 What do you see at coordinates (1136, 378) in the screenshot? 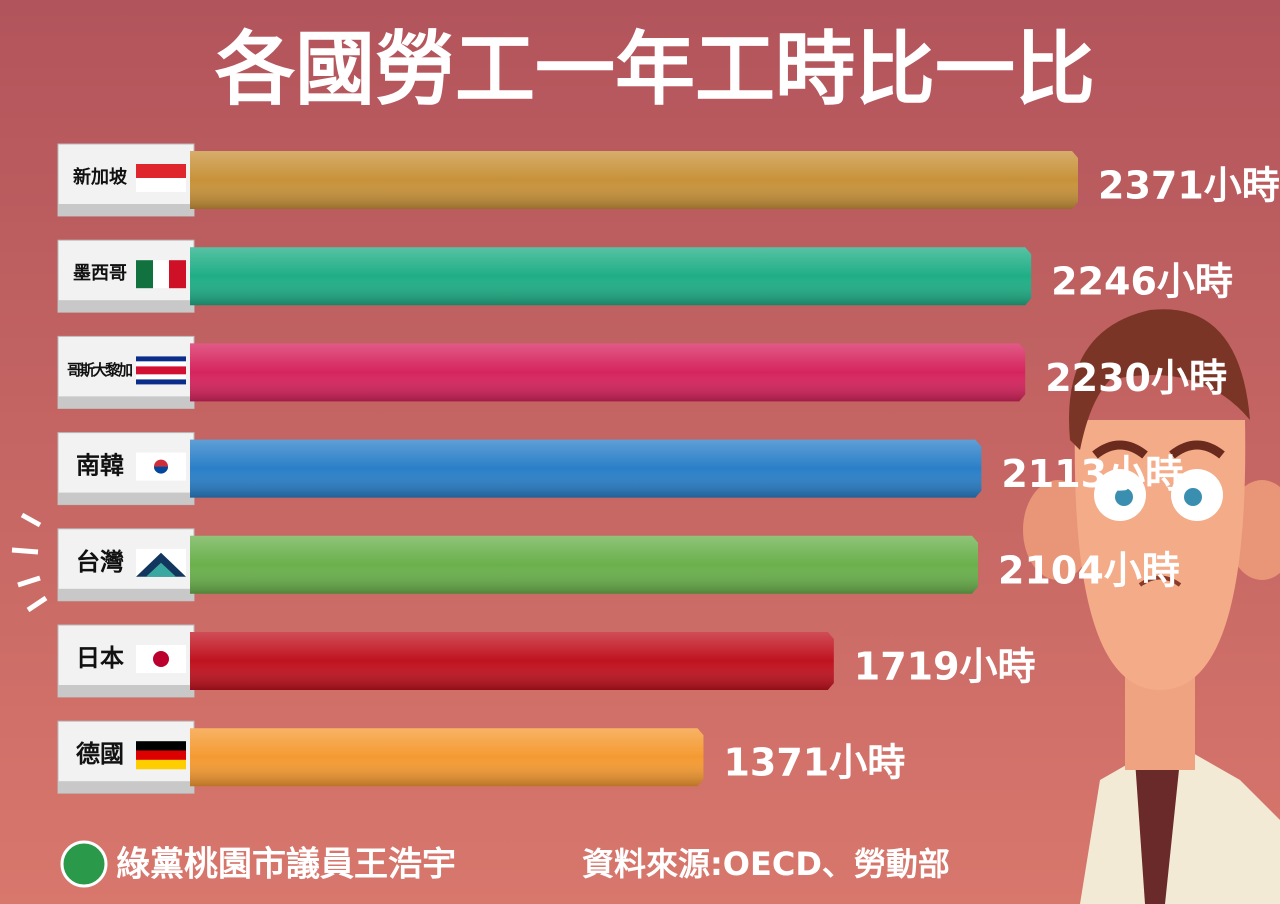
I see `value-label: 2230小時` at bounding box center [1136, 378].